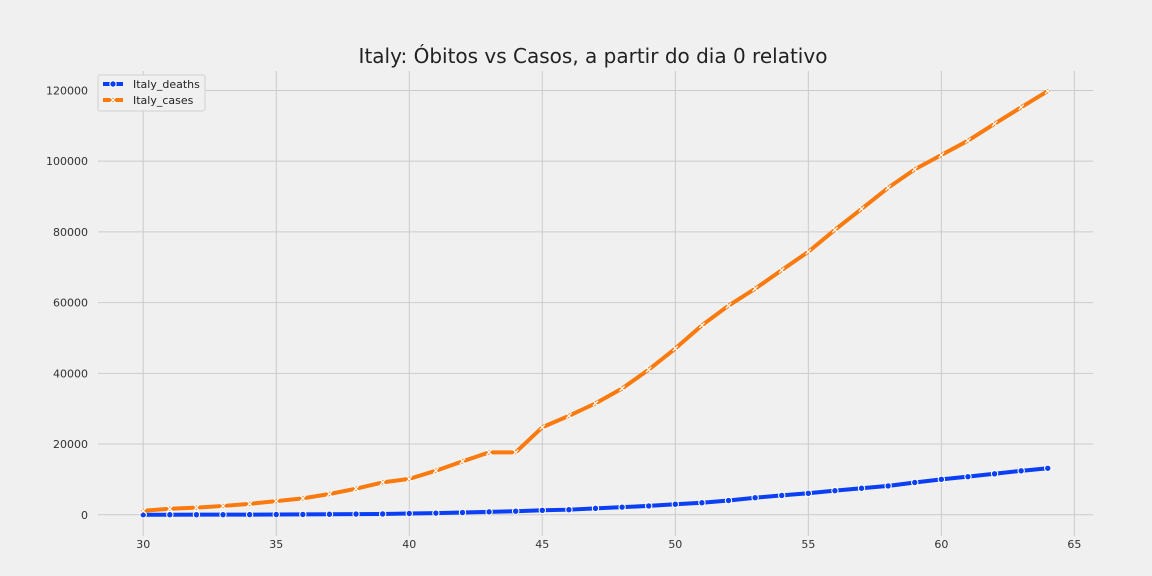 This screenshot has width=1152, height=576. What do you see at coordinates (70, 303) in the screenshot?
I see `y-tick-label: 60000` at bounding box center [70, 303].